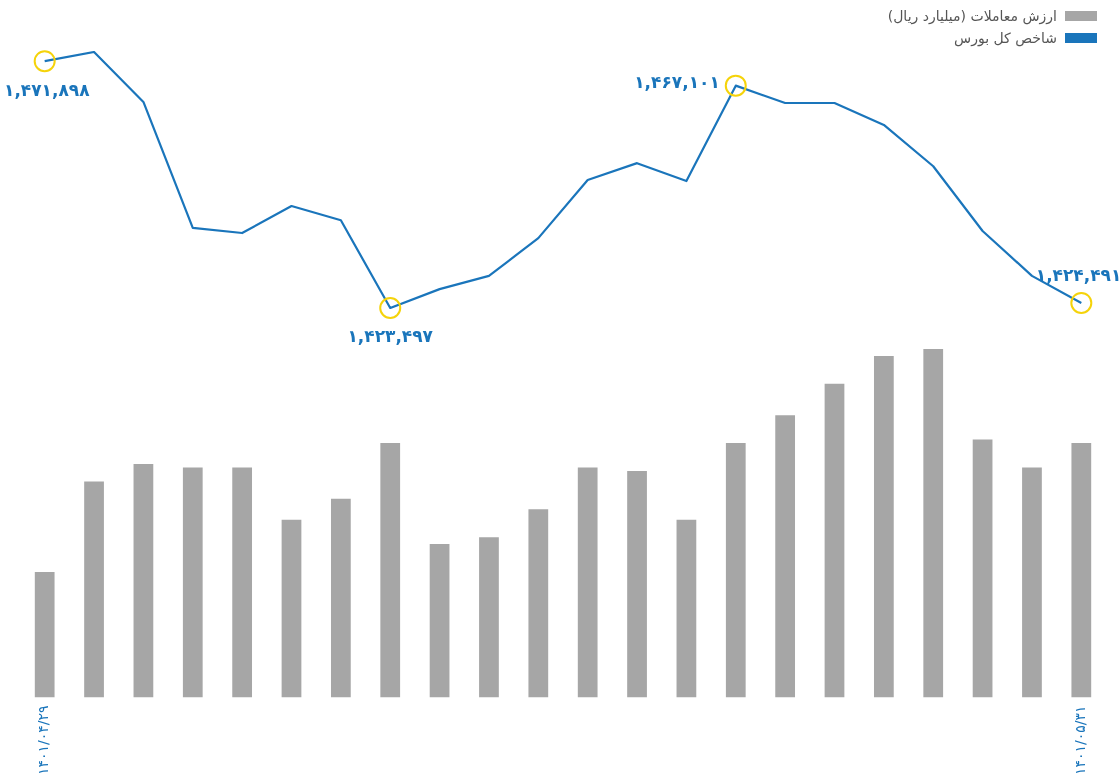 The width and height of the screenshot is (1119, 783). I want to click on data-label: ۱,۴۲۴,۴۹۱, so click(1077, 275).